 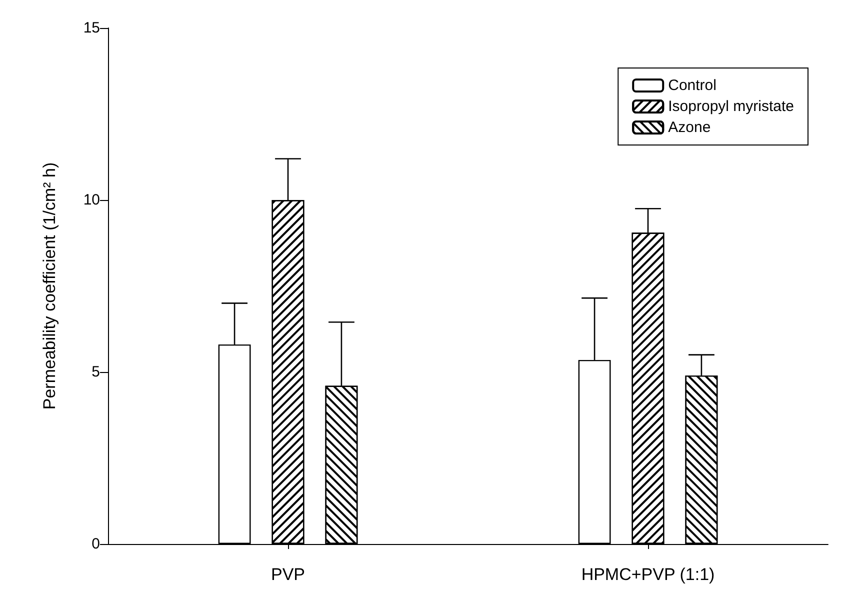 I want to click on x-tick-label: HPMC+PVP (1:1), so click(x=648, y=574).